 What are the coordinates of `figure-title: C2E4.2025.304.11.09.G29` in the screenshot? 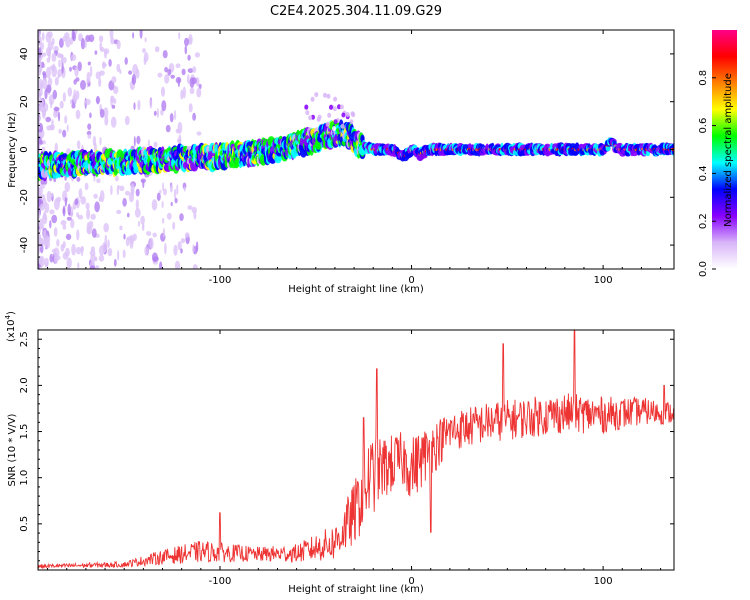 It's located at (356, 11).